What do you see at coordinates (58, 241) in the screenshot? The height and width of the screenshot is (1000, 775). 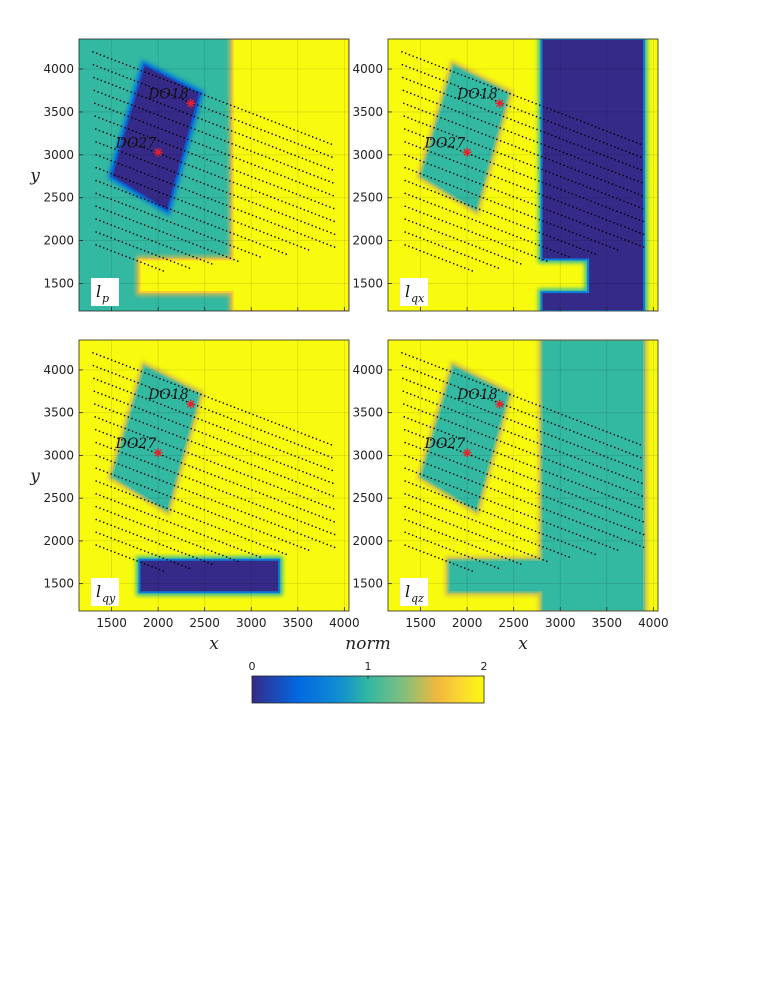 I see `y-tick-label: 2000` at bounding box center [58, 241].